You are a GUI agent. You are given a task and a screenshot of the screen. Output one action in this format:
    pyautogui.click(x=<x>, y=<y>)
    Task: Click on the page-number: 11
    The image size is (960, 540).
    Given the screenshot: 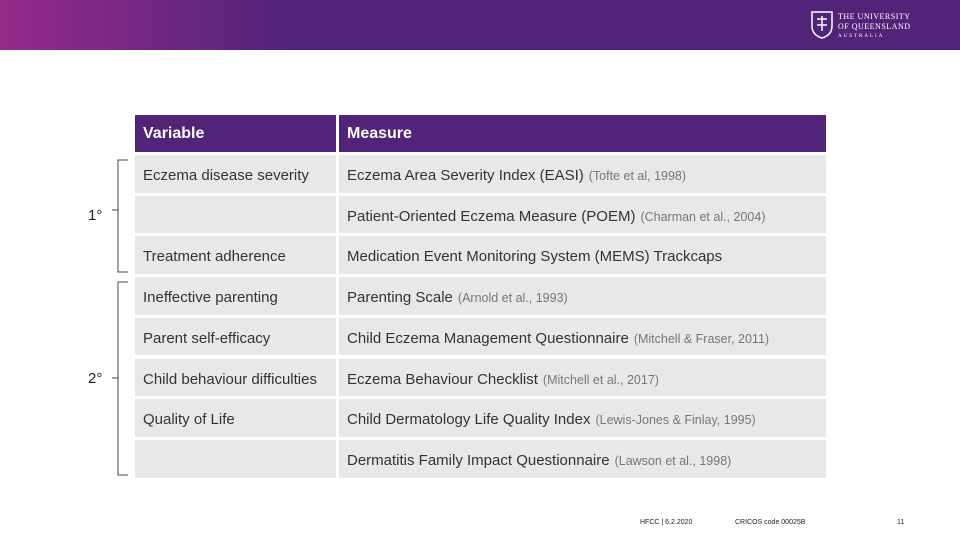 What is the action you would take?
    pyautogui.click(x=901, y=522)
    